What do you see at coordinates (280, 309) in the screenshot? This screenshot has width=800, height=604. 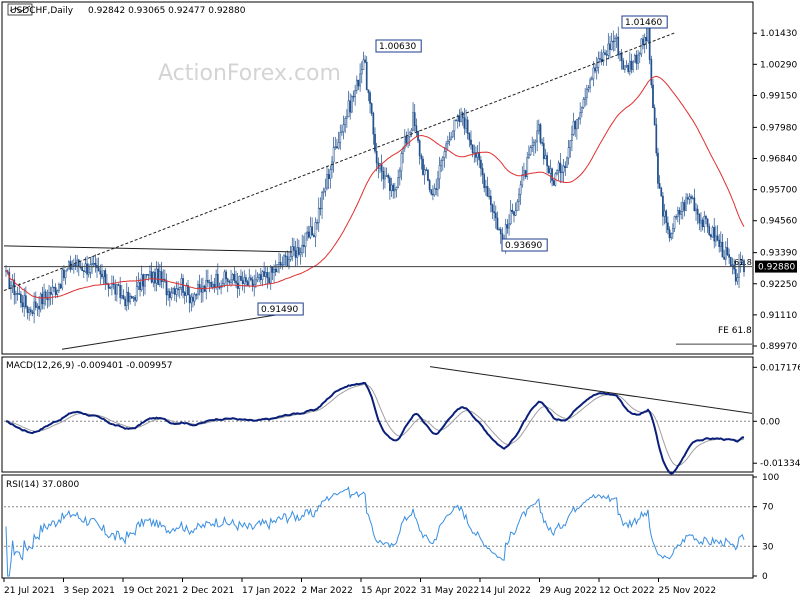 I see `label-low-2: 0.91490` at bounding box center [280, 309].